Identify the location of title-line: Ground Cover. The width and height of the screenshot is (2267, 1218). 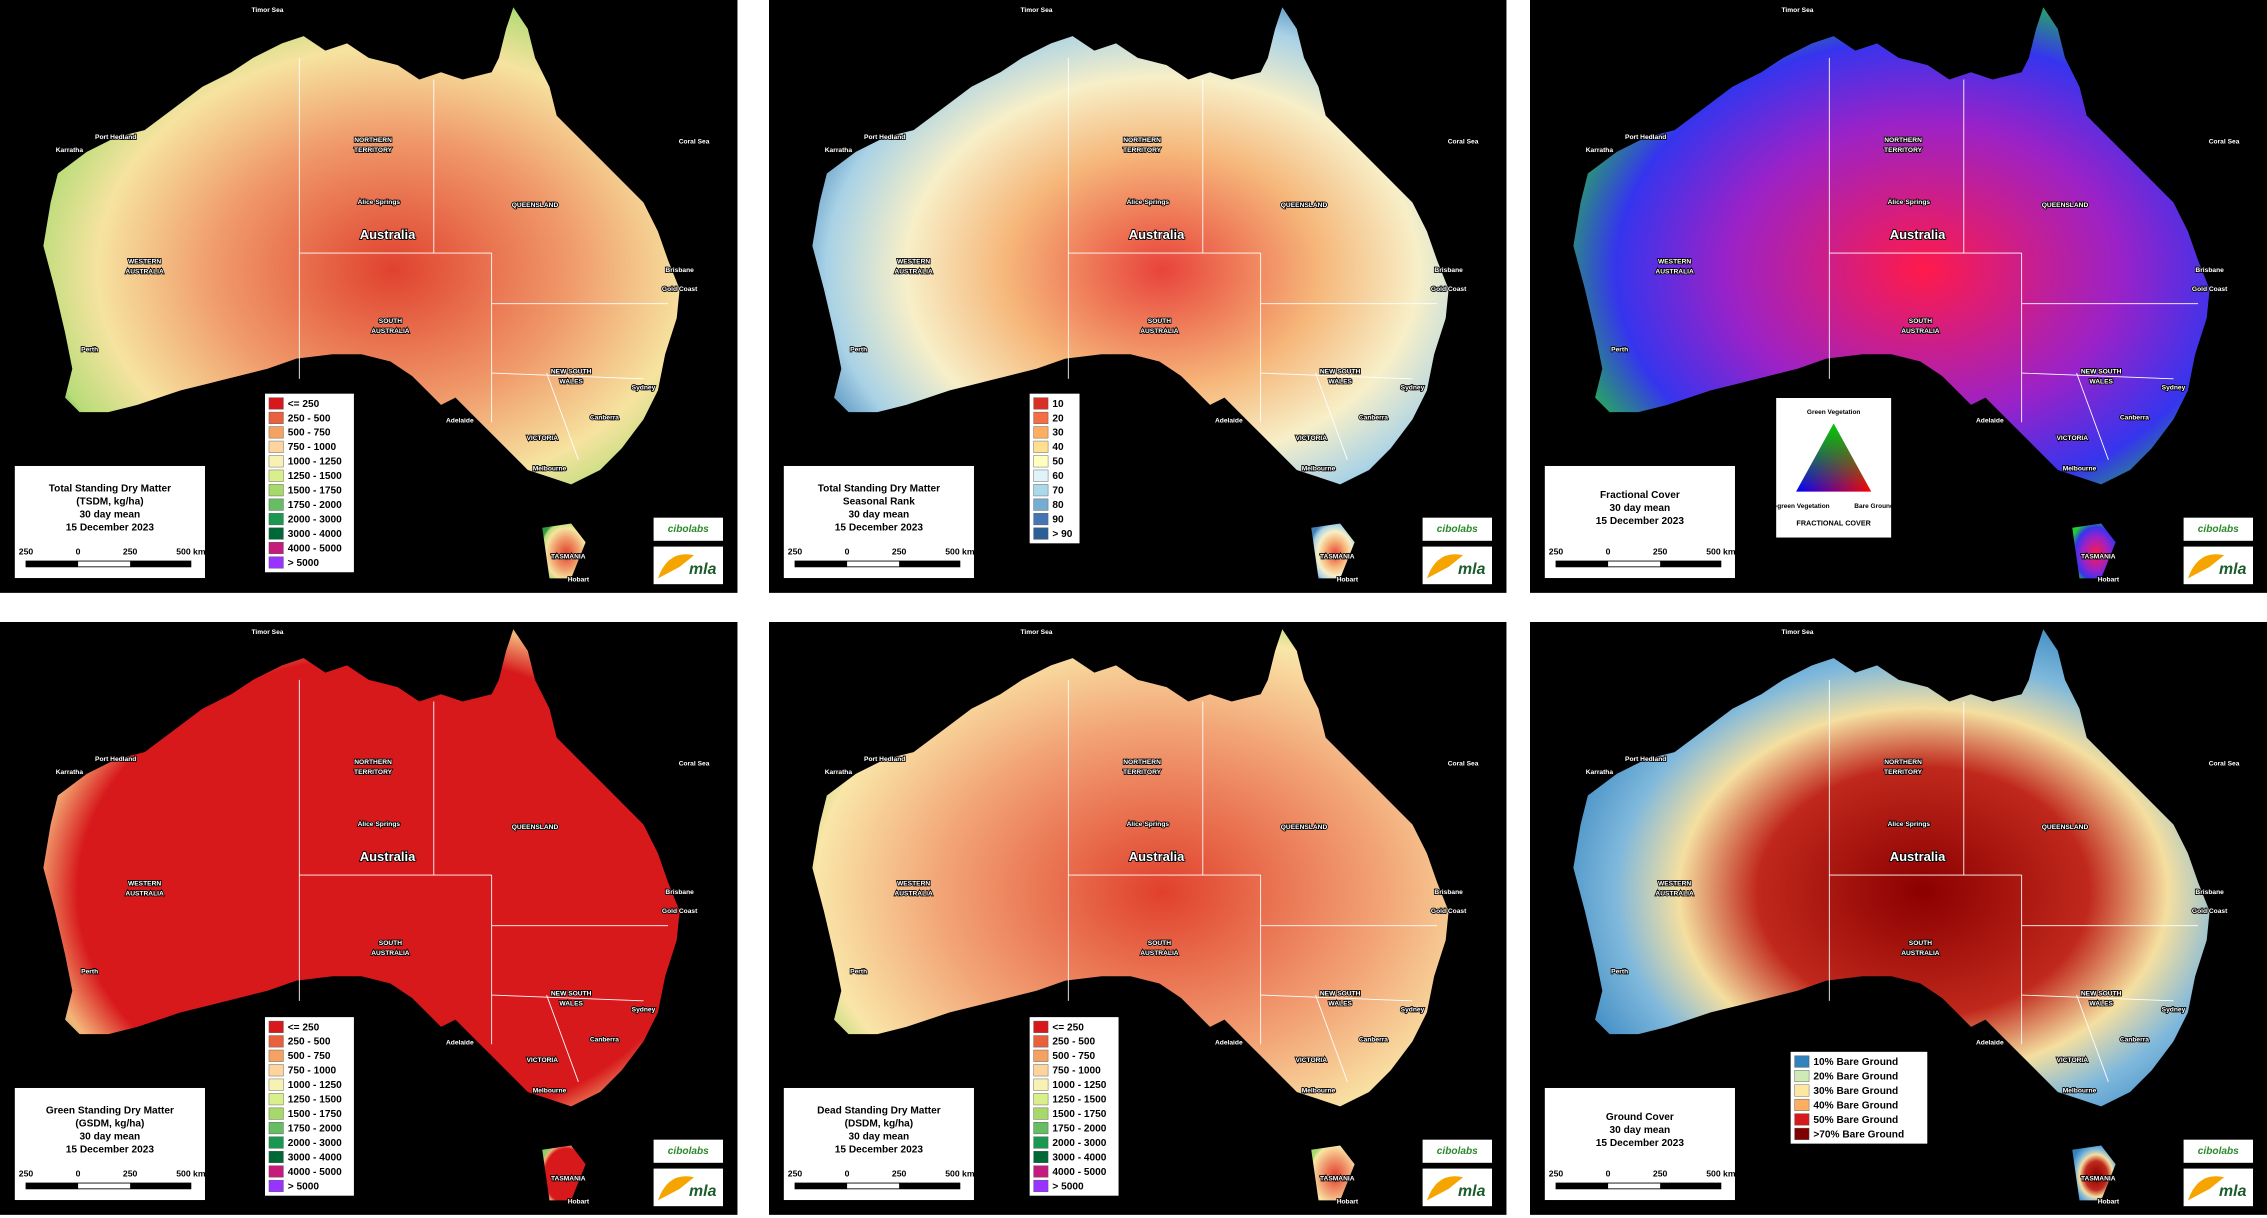
(1640, 1117).